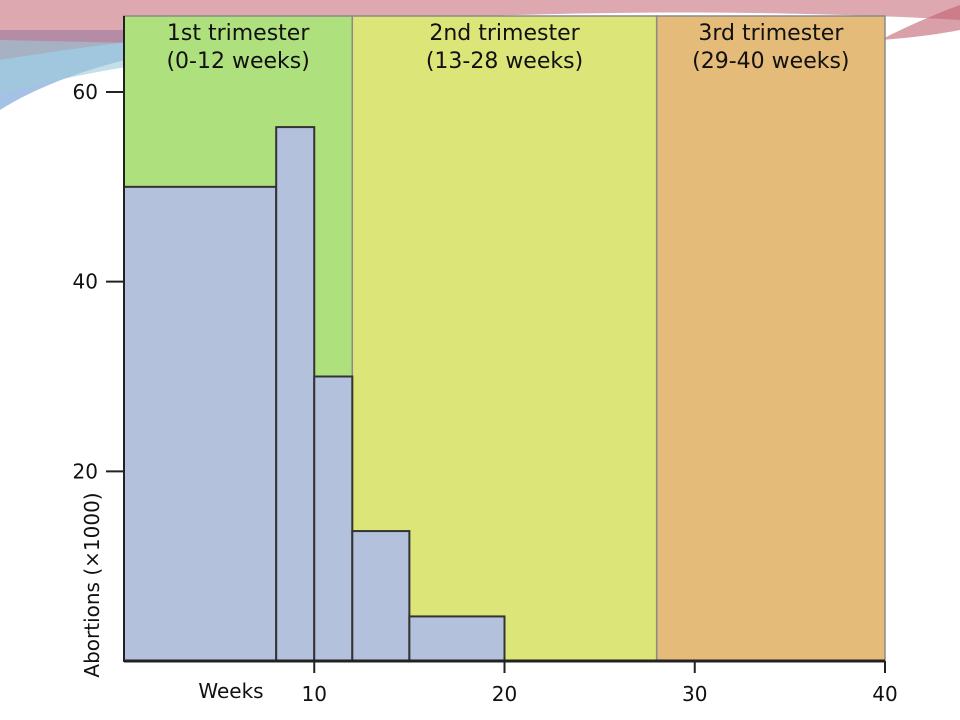 Image resolution: width=960 pixels, height=720 pixels. What do you see at coordinates (920, 22) in the screenshot?
I see `decor-swoosh-right` at bounding box center [920, 22].